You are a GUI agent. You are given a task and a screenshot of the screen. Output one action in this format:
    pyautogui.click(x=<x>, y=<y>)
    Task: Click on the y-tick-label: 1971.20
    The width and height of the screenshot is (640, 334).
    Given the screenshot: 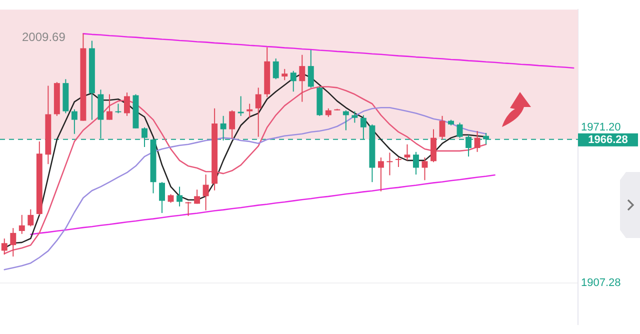 What is the action you would take?
    pyautogui.click(x=601, y=127)
    